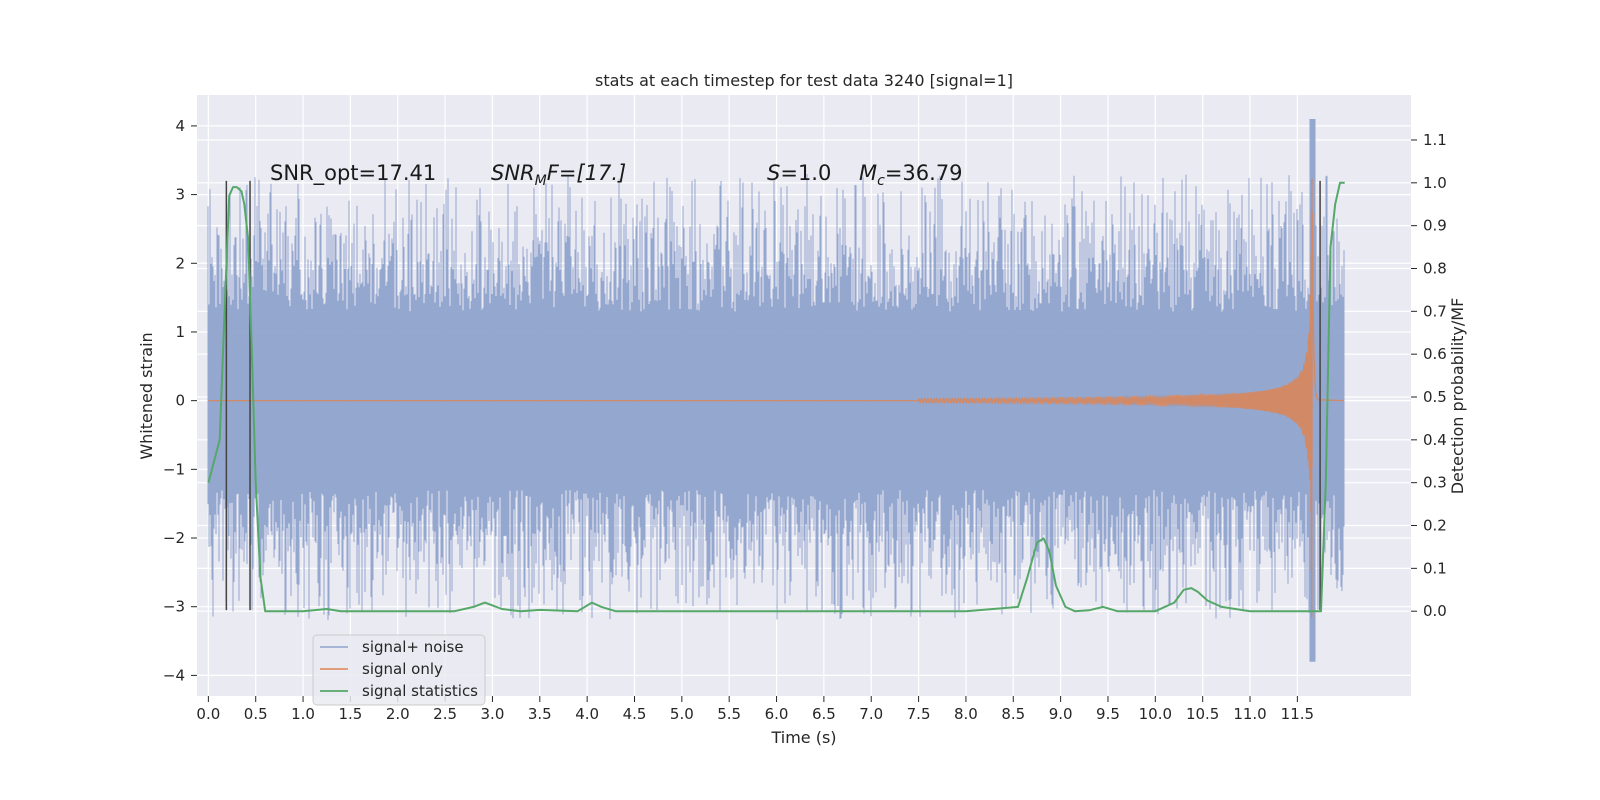 This screenshot has width=1600, height=800. Describe the element at coordinates (180, 263) in the screenshot. I see `y-tick-label-left: 2` at that location.